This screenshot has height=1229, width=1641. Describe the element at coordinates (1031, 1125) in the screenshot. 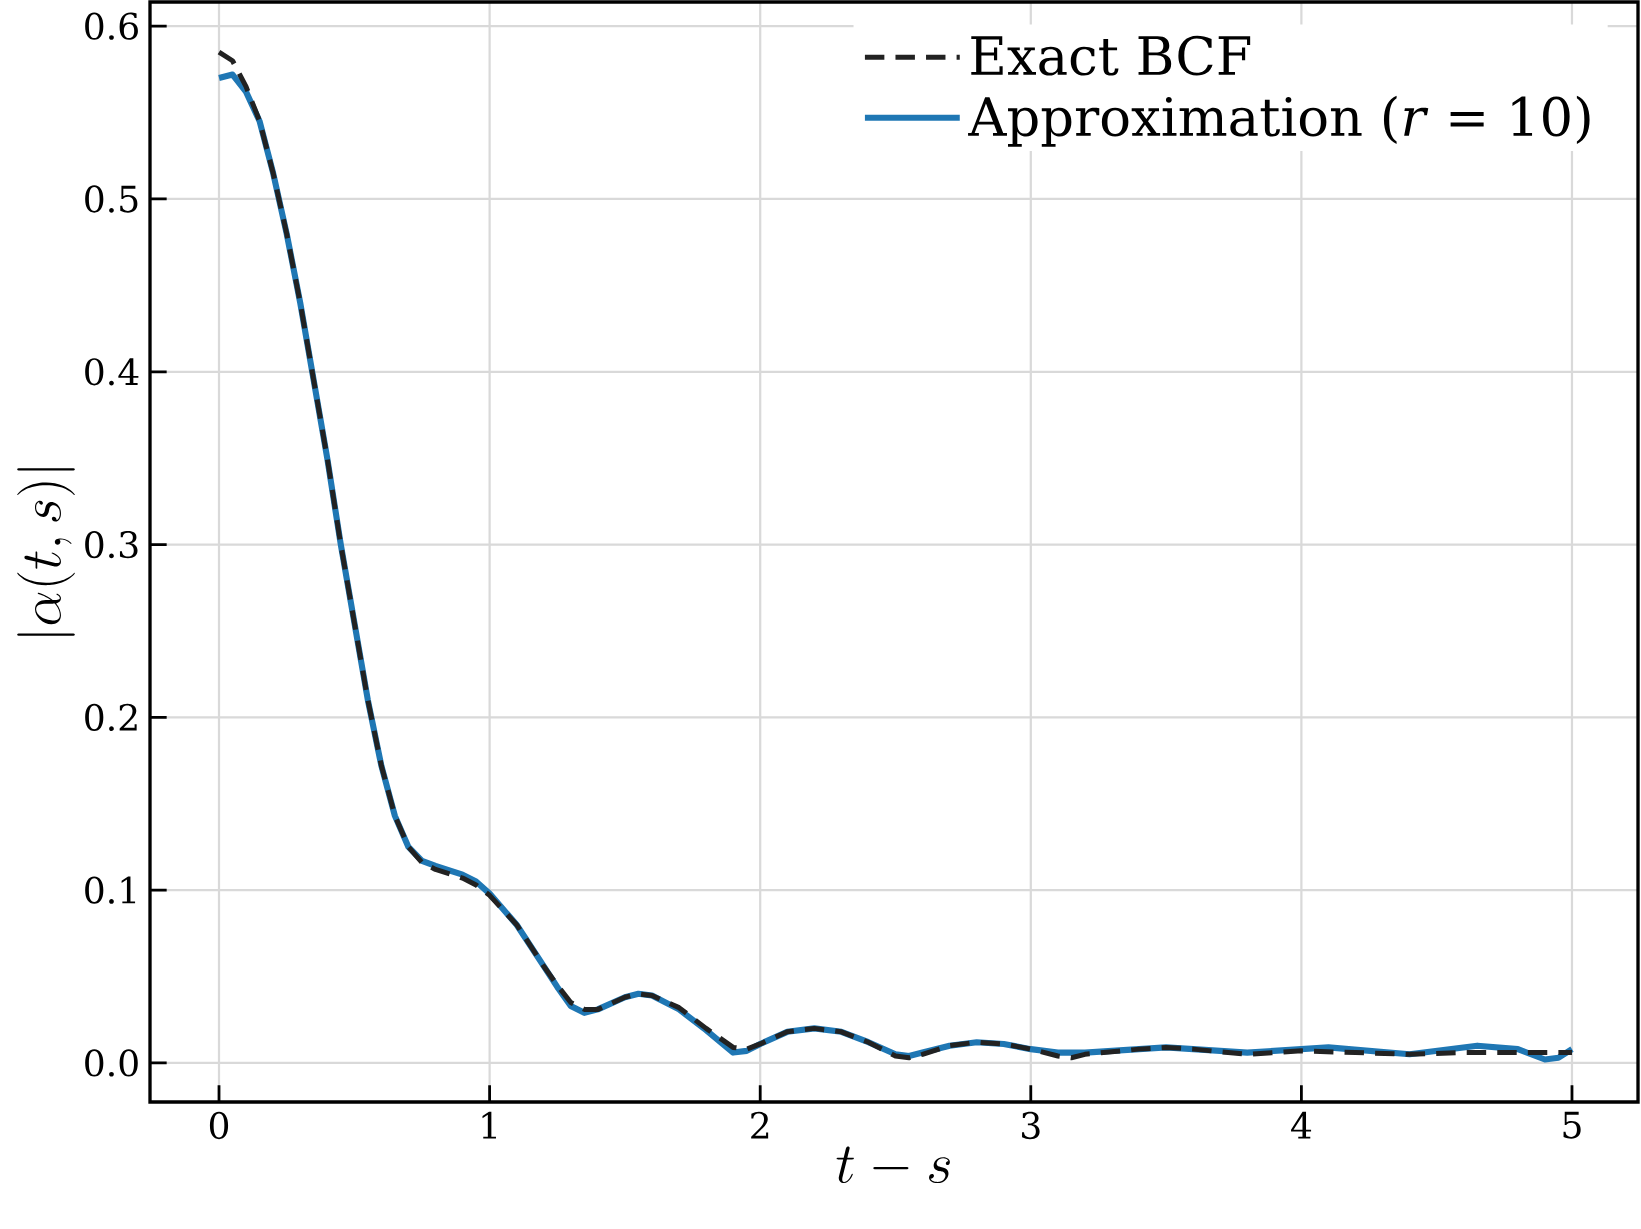

I see `x-tick-label: 3` at that location.